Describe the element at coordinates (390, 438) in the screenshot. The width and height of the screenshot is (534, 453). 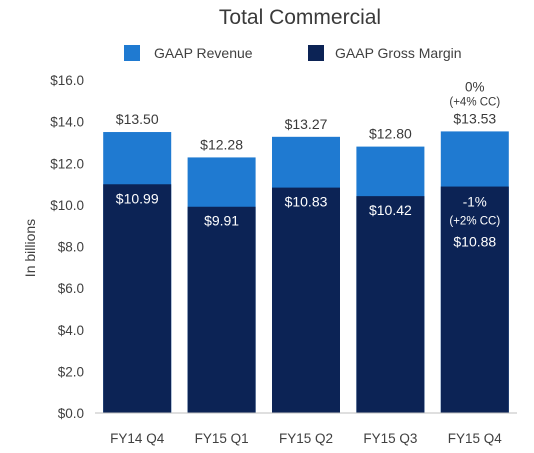
I see `x-tick-label: FY15 Q3` at that location.